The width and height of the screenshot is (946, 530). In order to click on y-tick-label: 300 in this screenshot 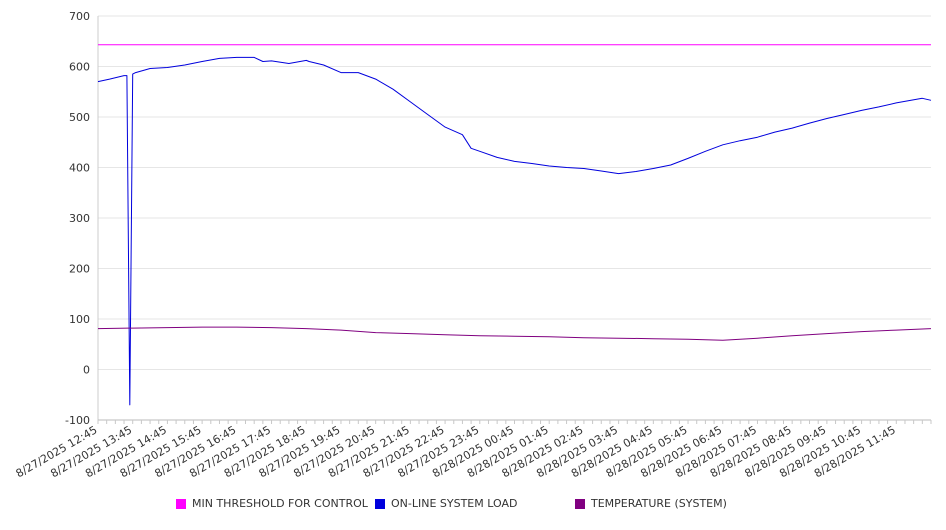, I will do `click(79, 218)`.